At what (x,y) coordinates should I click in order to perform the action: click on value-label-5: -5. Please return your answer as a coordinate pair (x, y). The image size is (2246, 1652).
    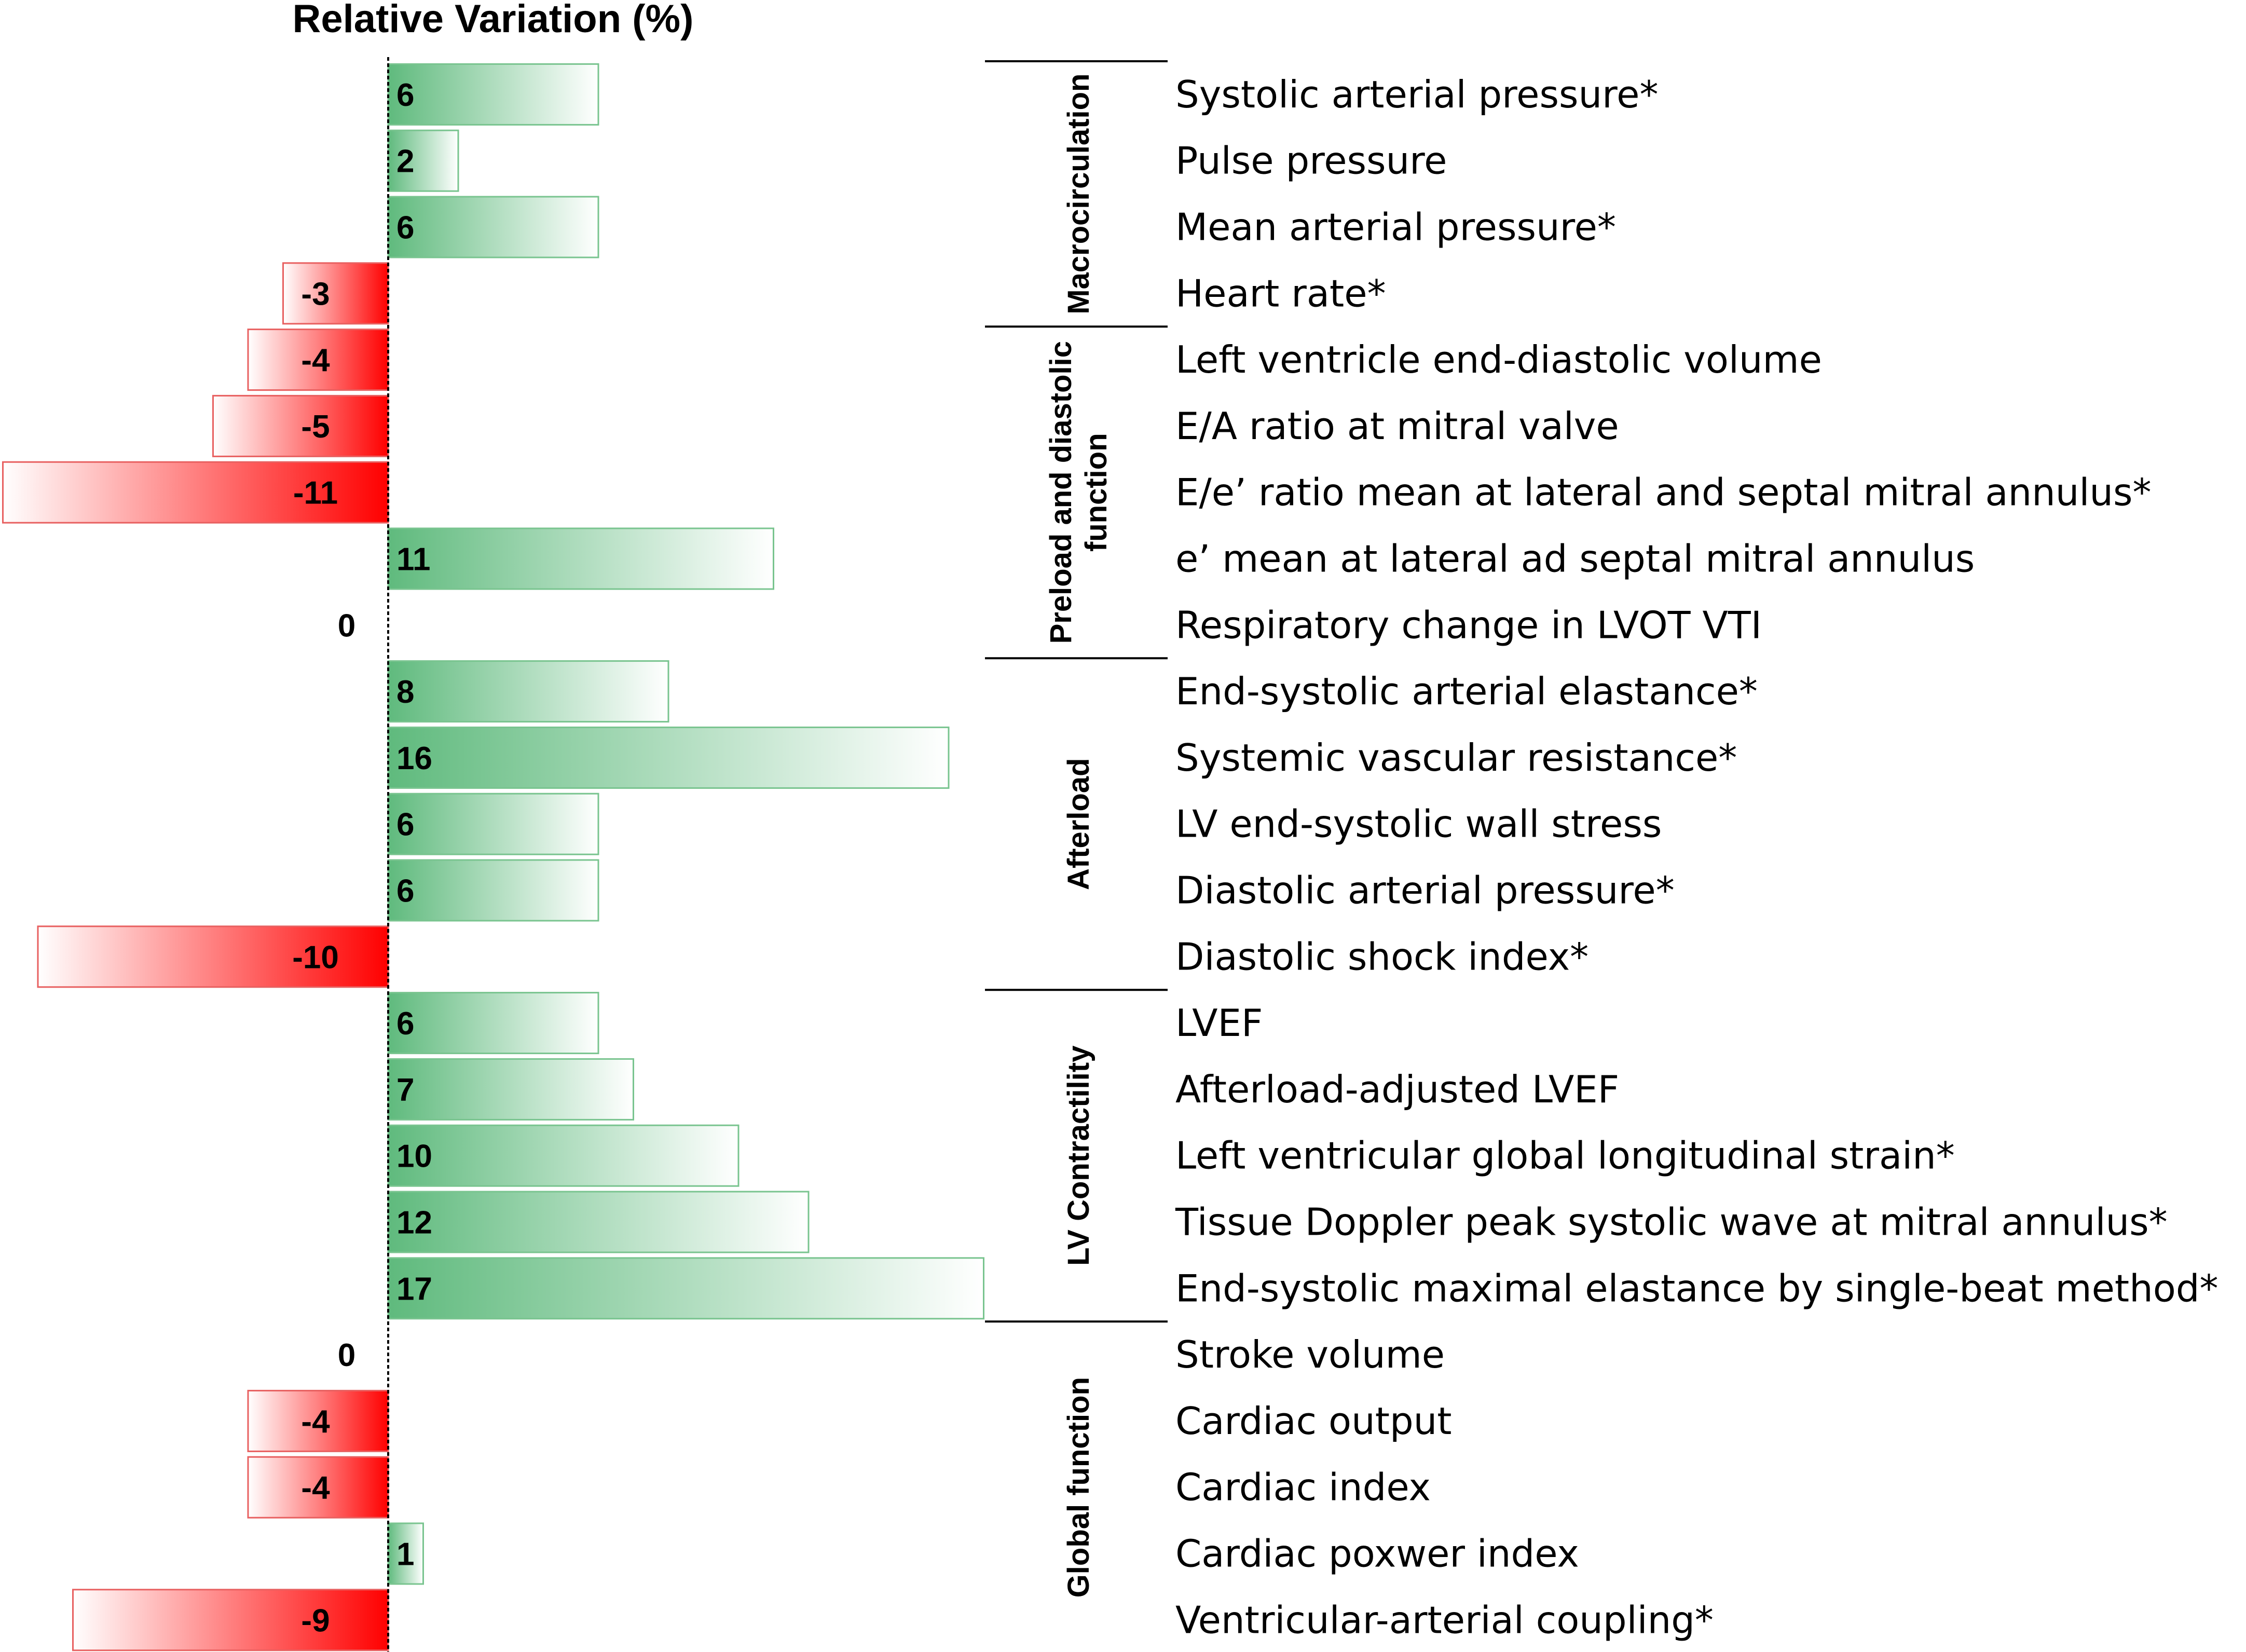
    Looking at the image, I should click on (315, 427).